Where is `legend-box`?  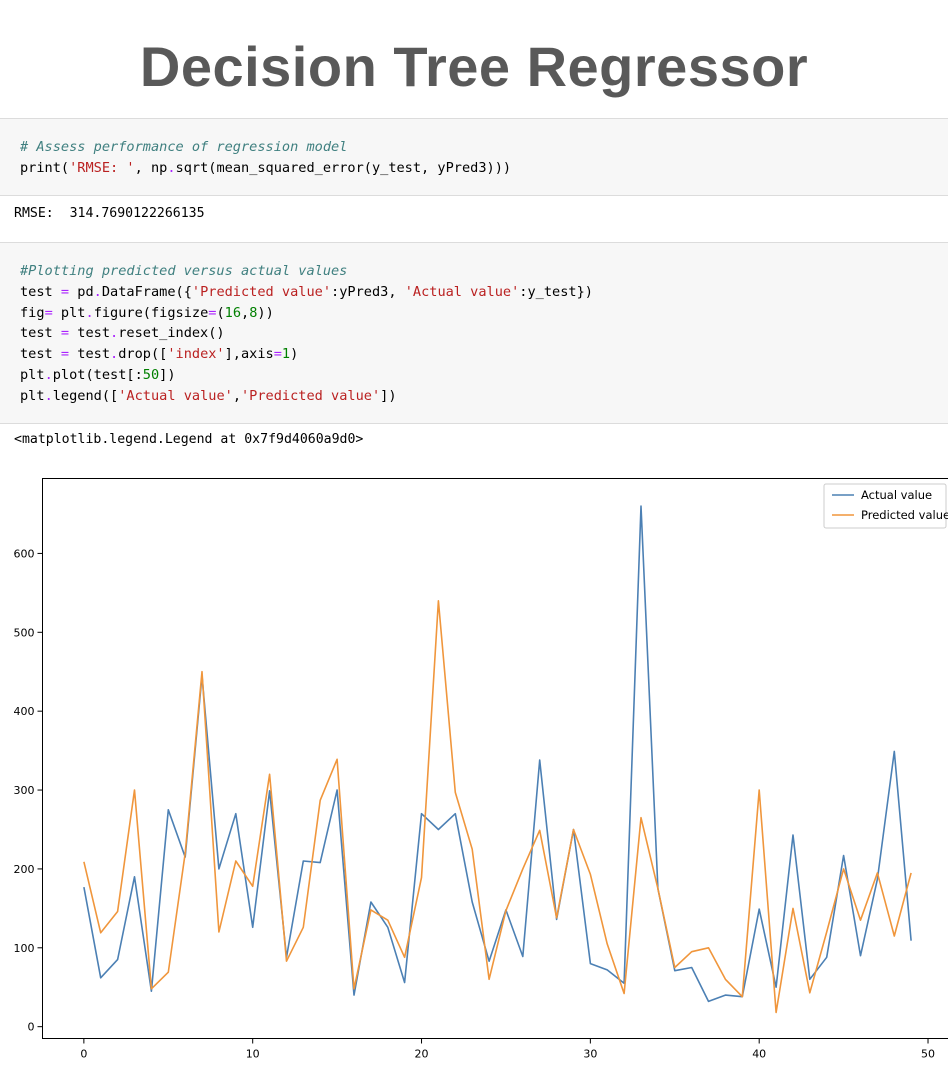
legend-box is located at coordinates (885, 506).